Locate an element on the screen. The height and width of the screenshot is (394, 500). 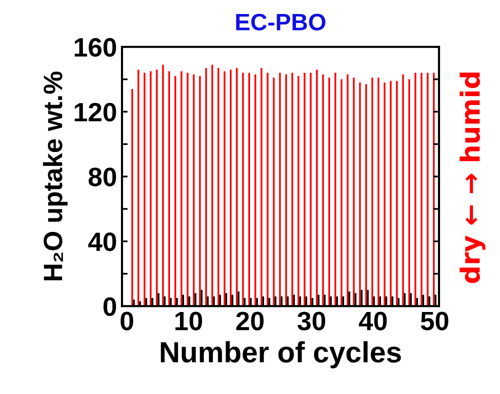
y-tick-label: 160 is located at coordinates (95, 47).